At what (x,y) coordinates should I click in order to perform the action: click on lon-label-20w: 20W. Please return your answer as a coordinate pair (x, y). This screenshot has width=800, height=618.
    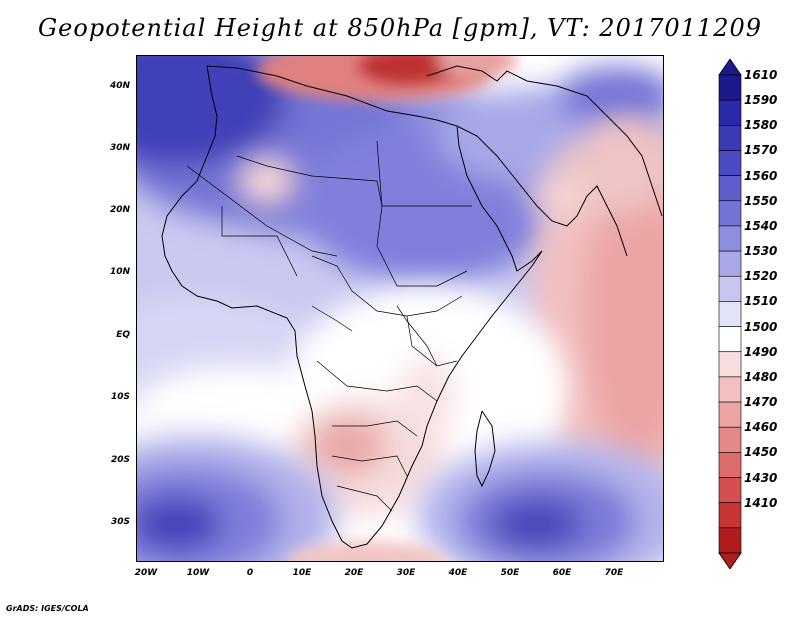
    Looking at the image, I should click on (146, 573).